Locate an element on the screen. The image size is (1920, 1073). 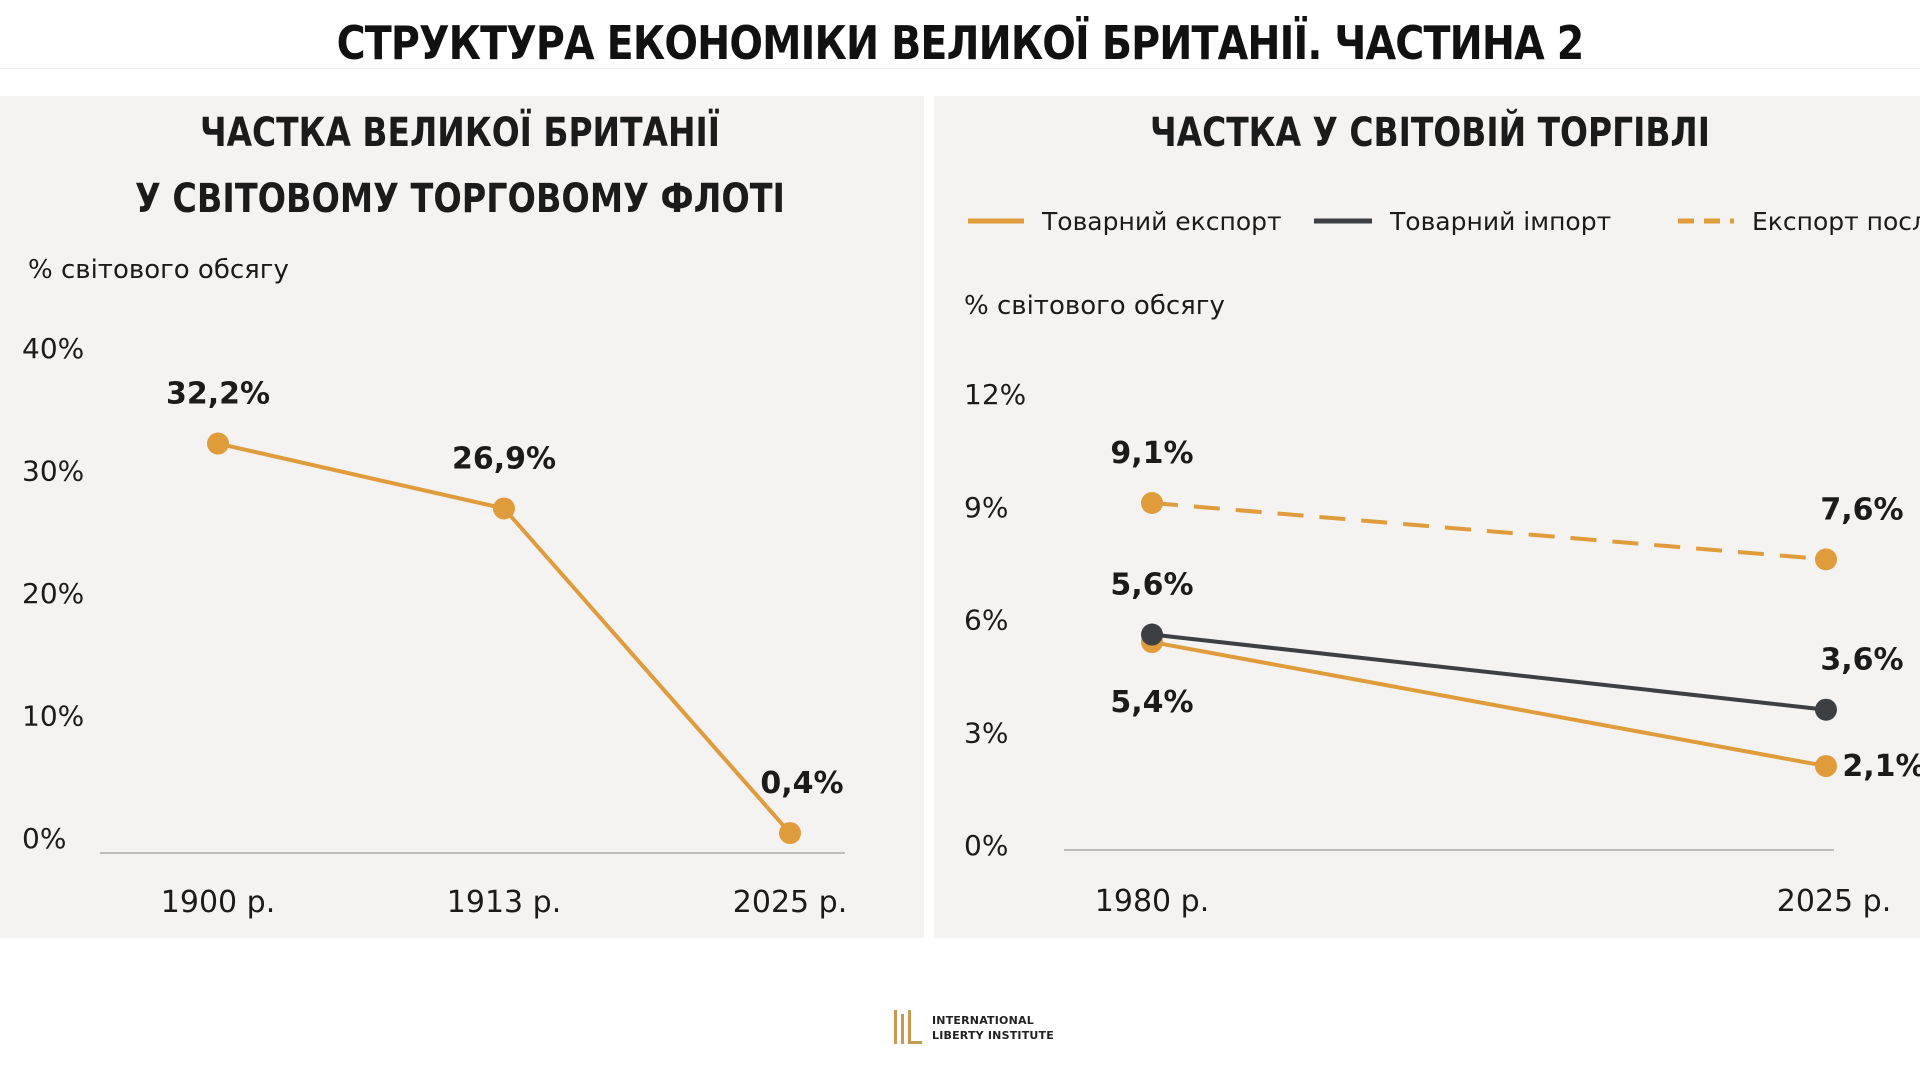
x-tick-label: 1980 р. is located at coordinates (1152, 901).